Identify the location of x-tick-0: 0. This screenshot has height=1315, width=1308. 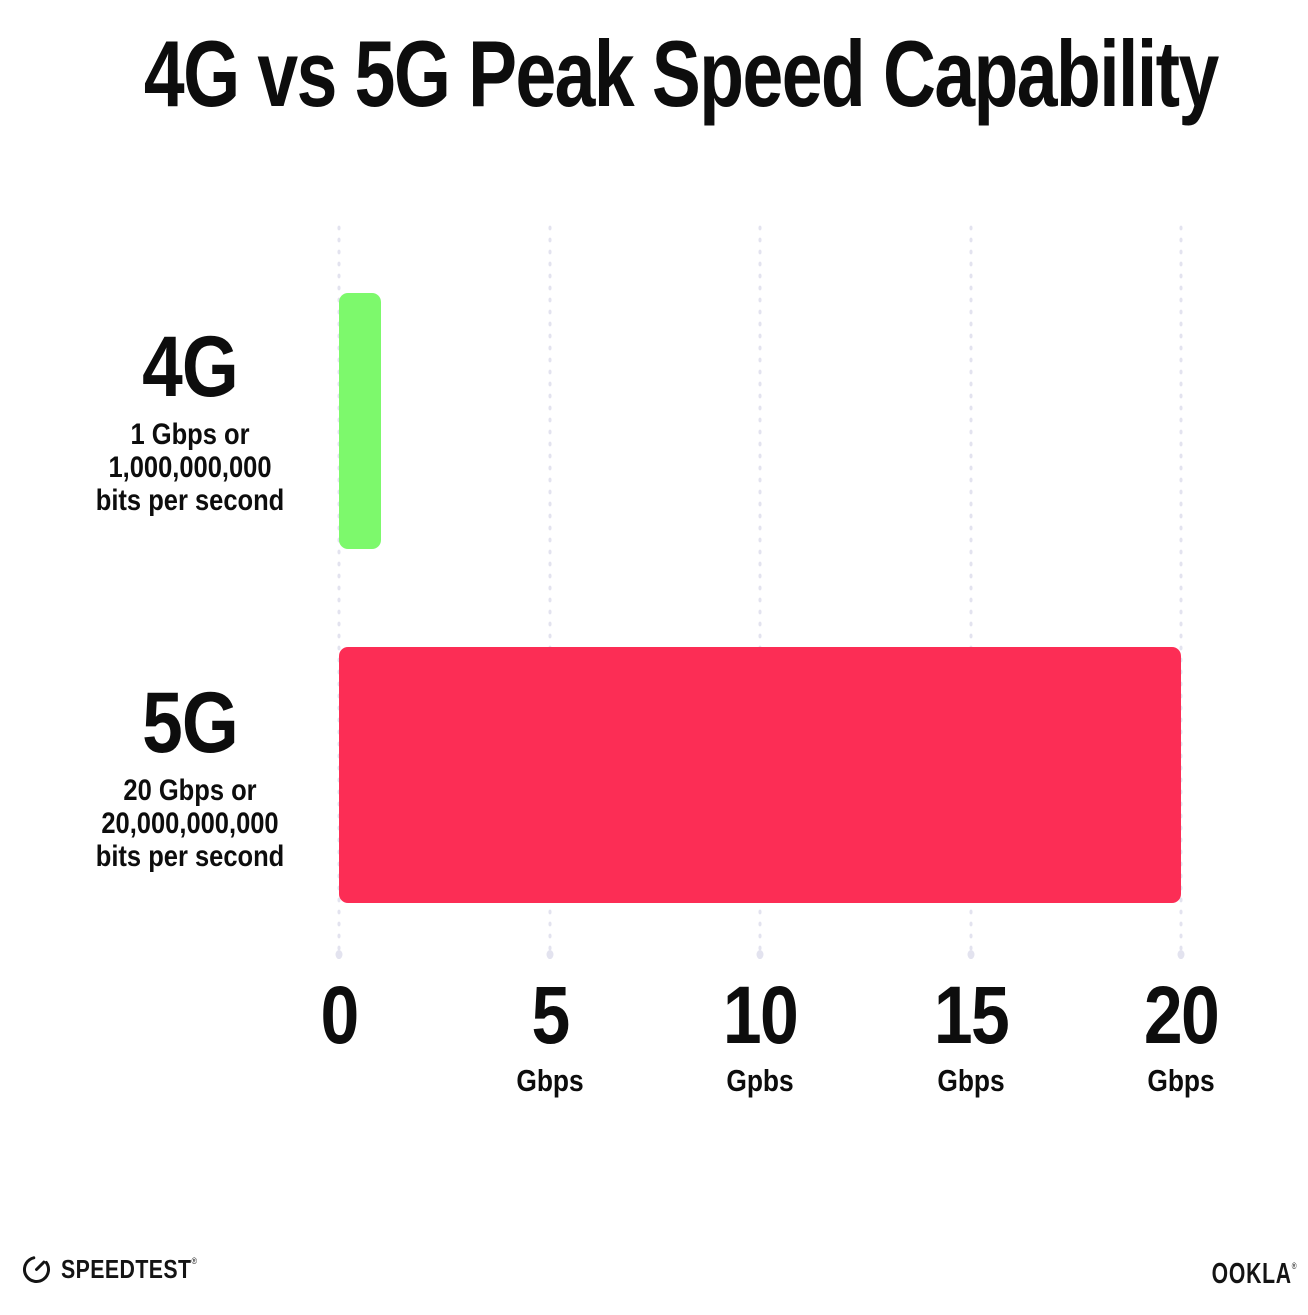
(339, 1017).